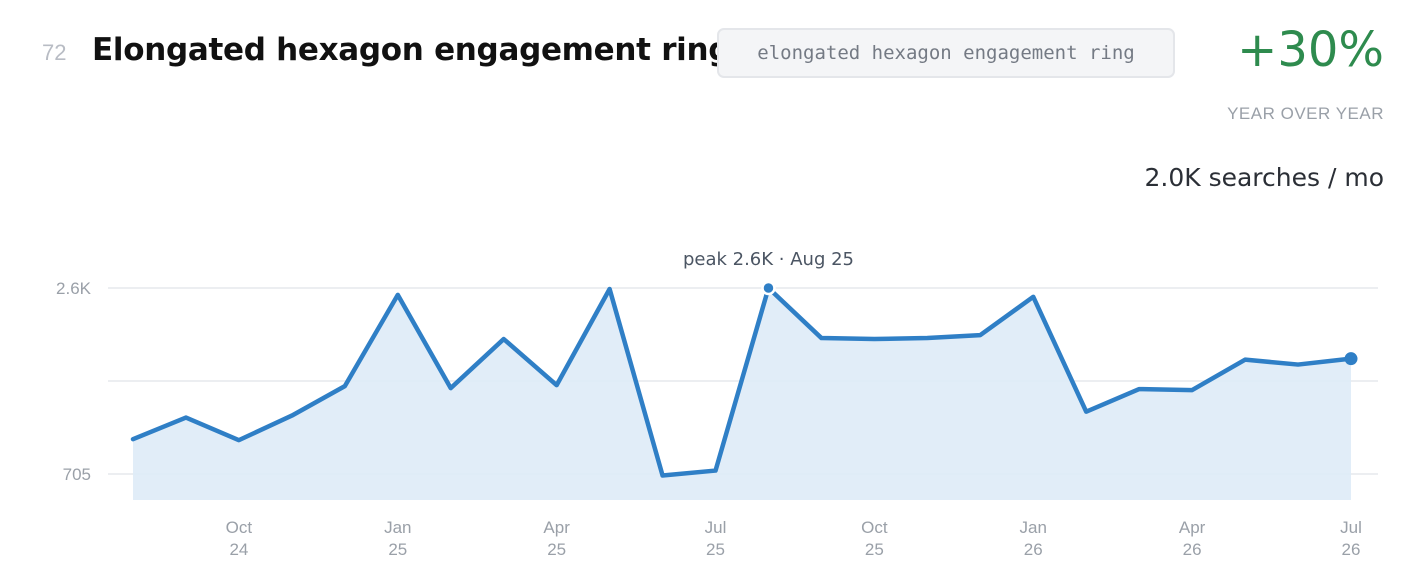 The width and height of the screenshot is (1420, 570). I want to click on yoy-change-label: YEAR OVER YEAR, so click(1305, 113).